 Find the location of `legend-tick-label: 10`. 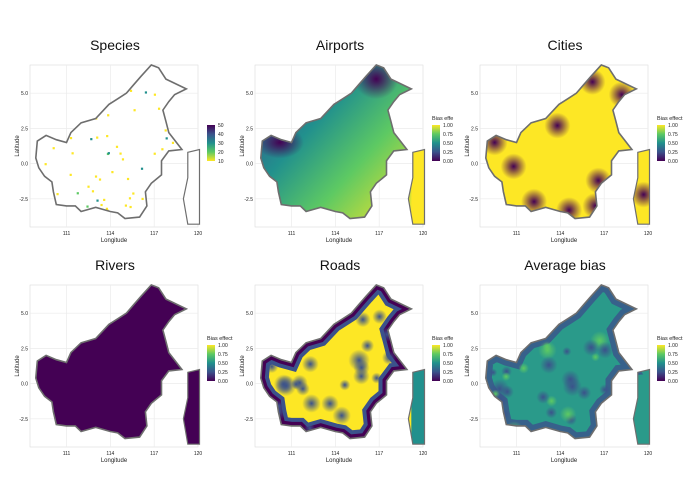

legend-tick-label: 10 is located at coordinates (221, 162).